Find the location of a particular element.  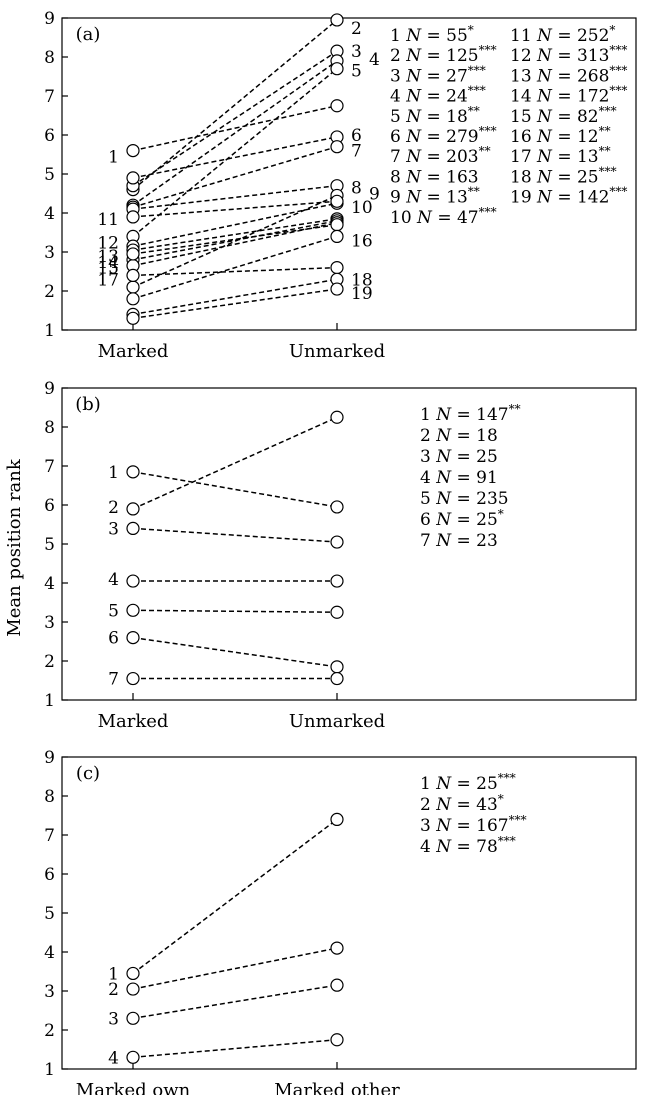

legend-n-value: = 147 is located at coordinates (480, 415).